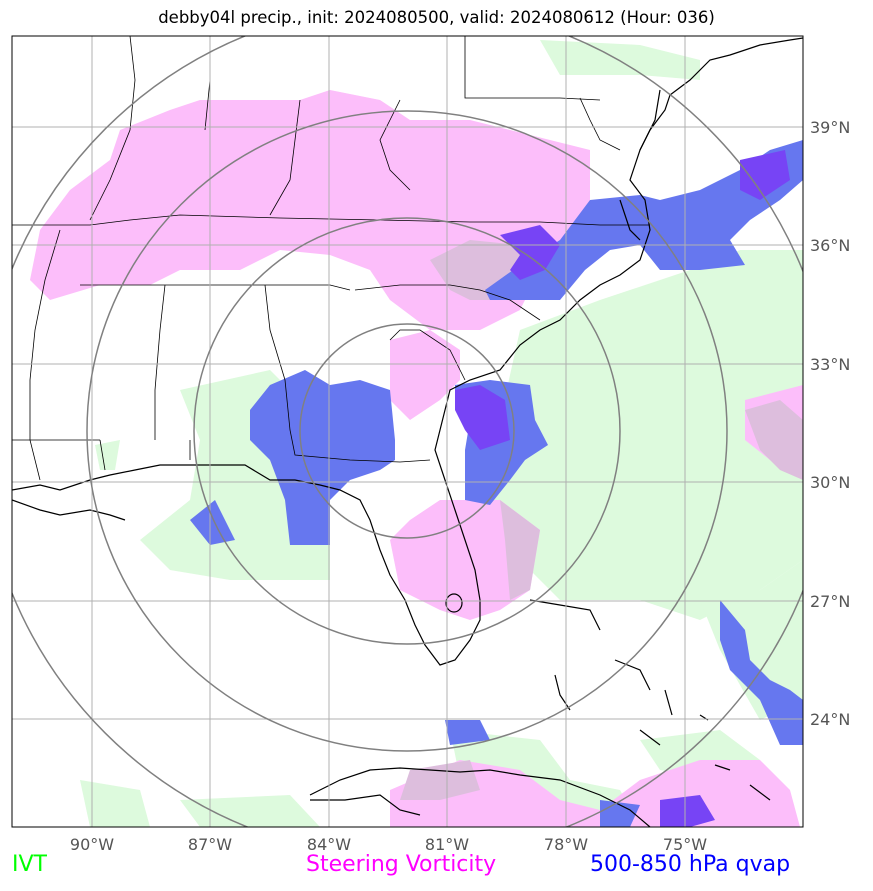 Image resolution: width=873 pixels, height=891 pixels. What do you see at coordinates (388, 844) in the screenshot?
I see `longitude-labels: 90°W 87°W 84°W 81°W 78°W 75°W` at bounding box center [388, 844].